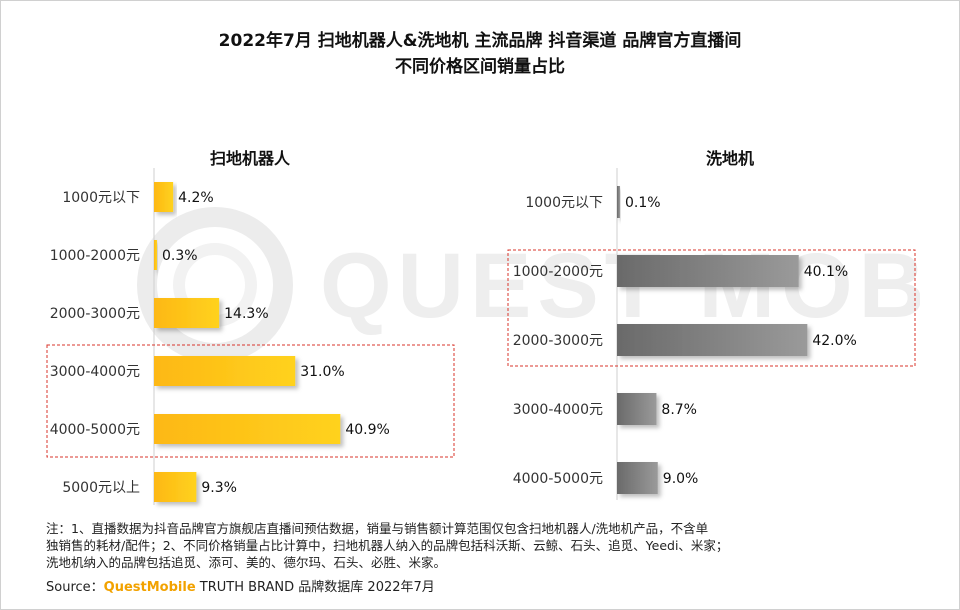 The height and width of the screenshot is (610, 960). I want to click on category-label-robot-1: 1000-2000元, so click(95, 256).